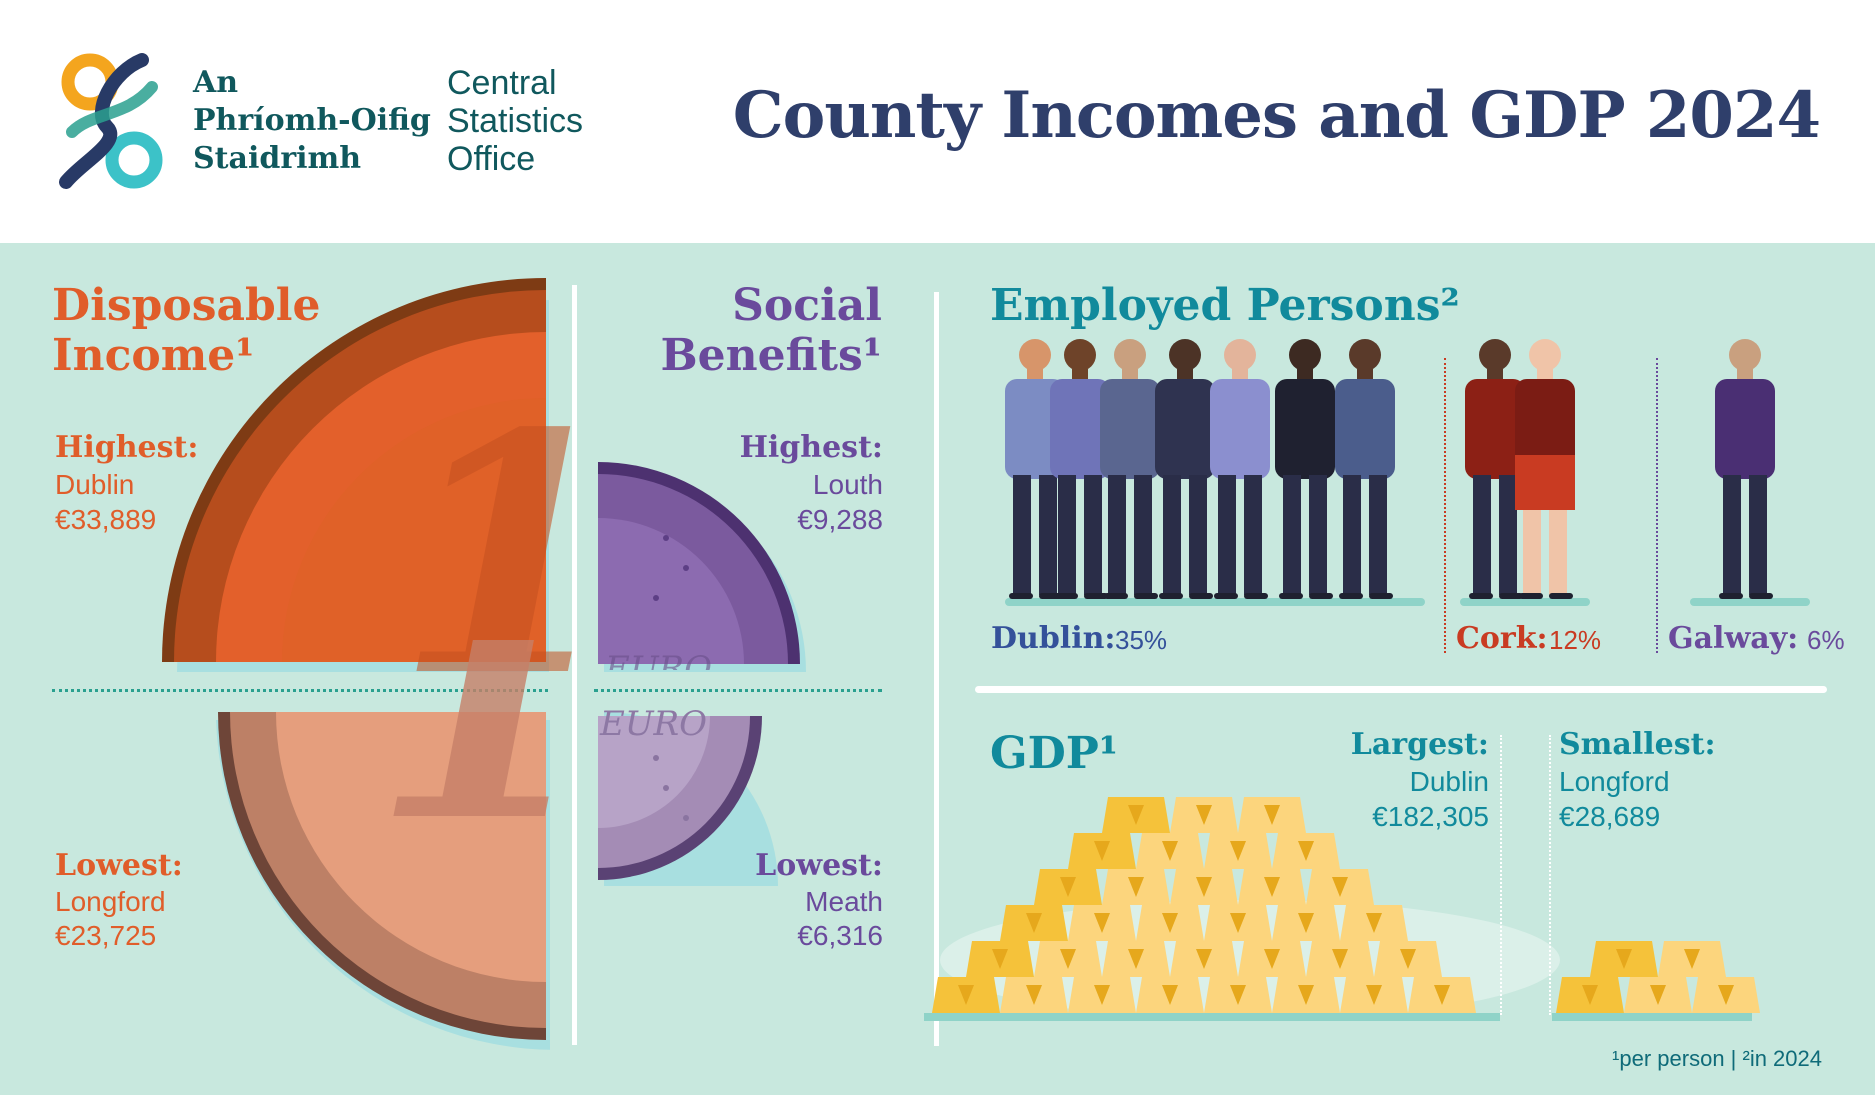 This screenshot has width=1875, height=1095. Describe the element at coordinates (653, 724) in the screenshot. I see `coin-euro-text-bottom: EURO` at that location.